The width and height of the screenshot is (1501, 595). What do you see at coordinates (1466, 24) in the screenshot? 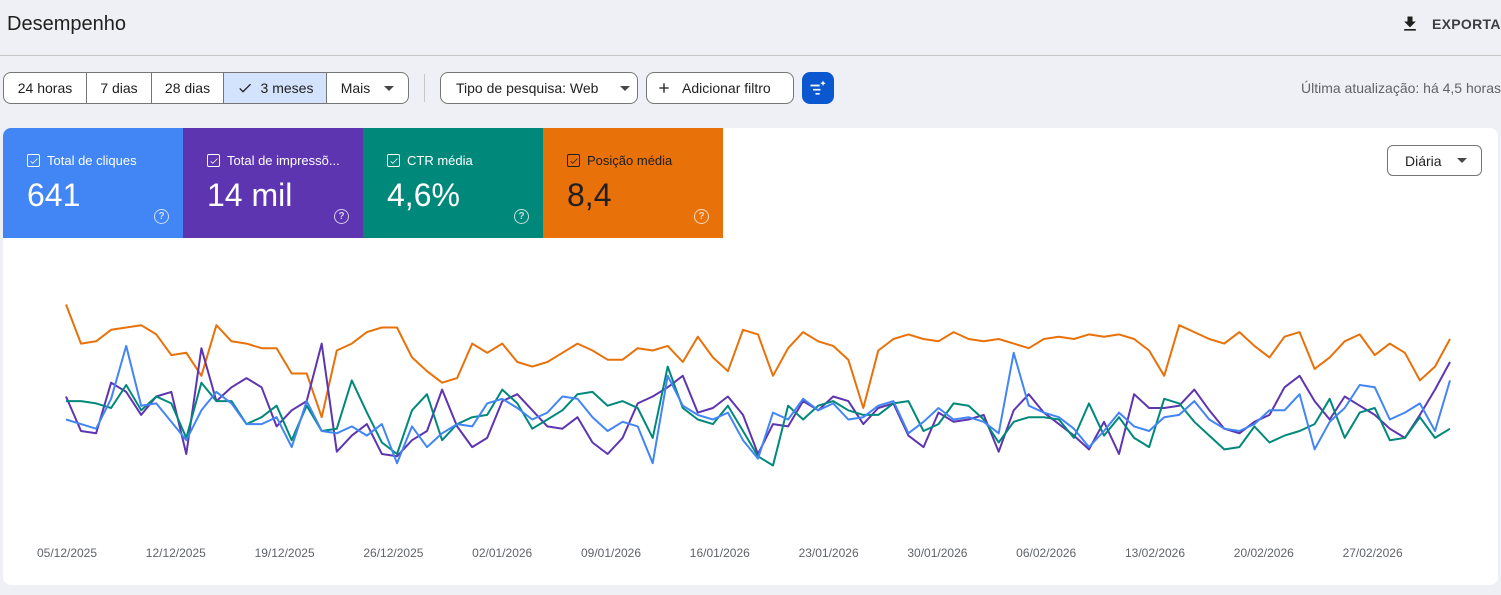
I see `export-label: EXPORTAR` at bounding box center [1466, 24].